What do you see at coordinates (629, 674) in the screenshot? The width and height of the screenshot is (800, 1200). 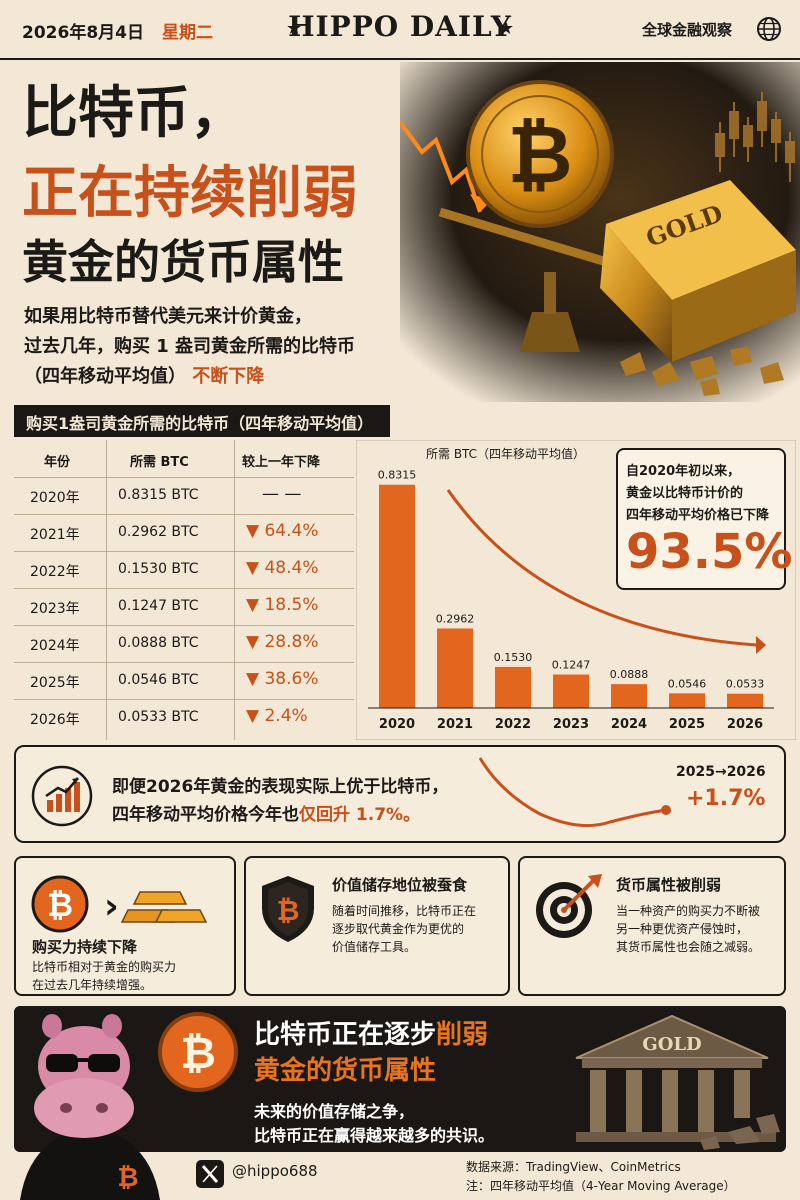 I see `chart-value-label: 0.0888` at bounding box center [629, 674].